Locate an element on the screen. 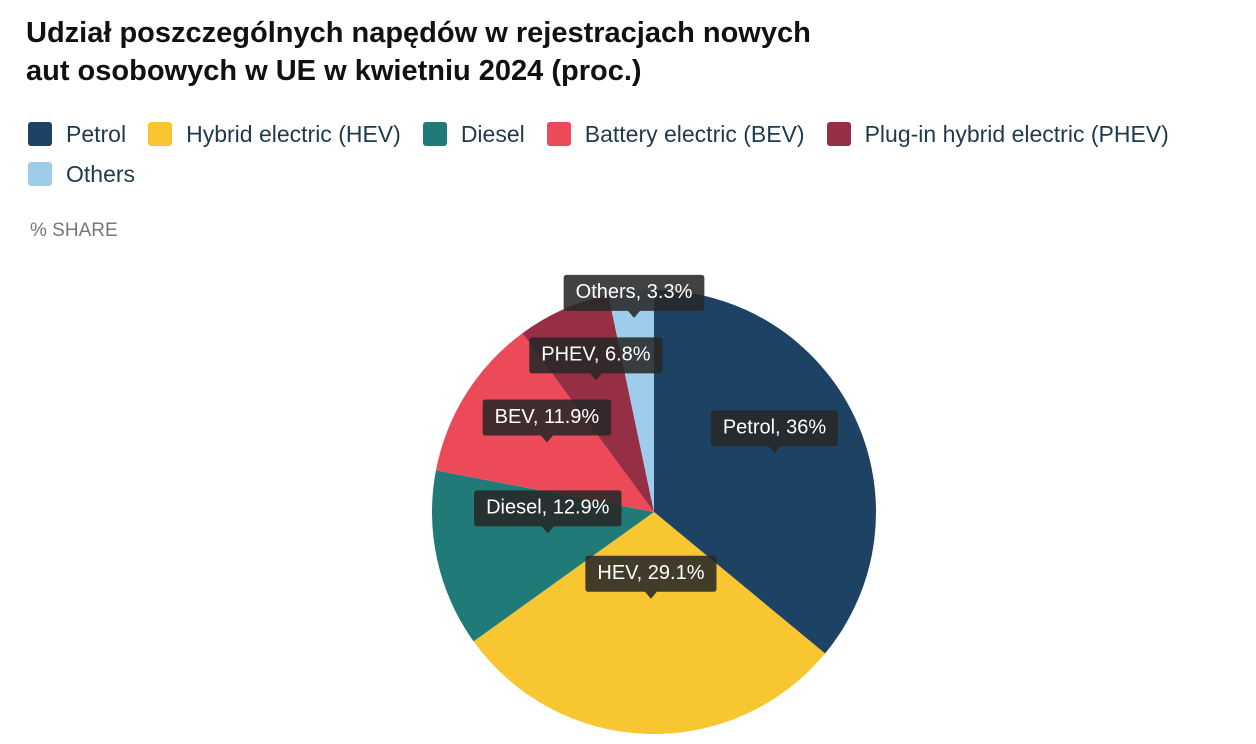  data-label: HEV, 29.1% is located at coordinates (651, 577).